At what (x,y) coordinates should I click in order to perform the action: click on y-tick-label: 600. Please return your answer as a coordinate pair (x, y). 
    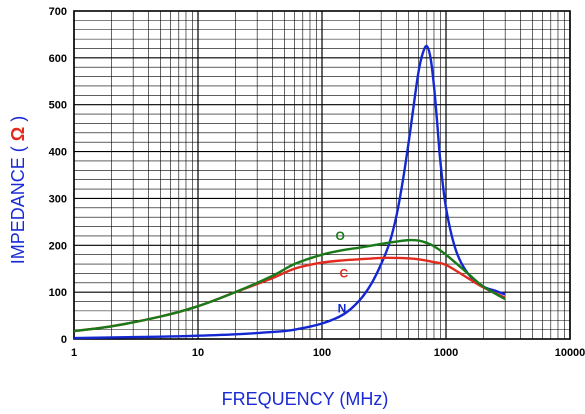
    Looking at the image, I should click on (58, 59).